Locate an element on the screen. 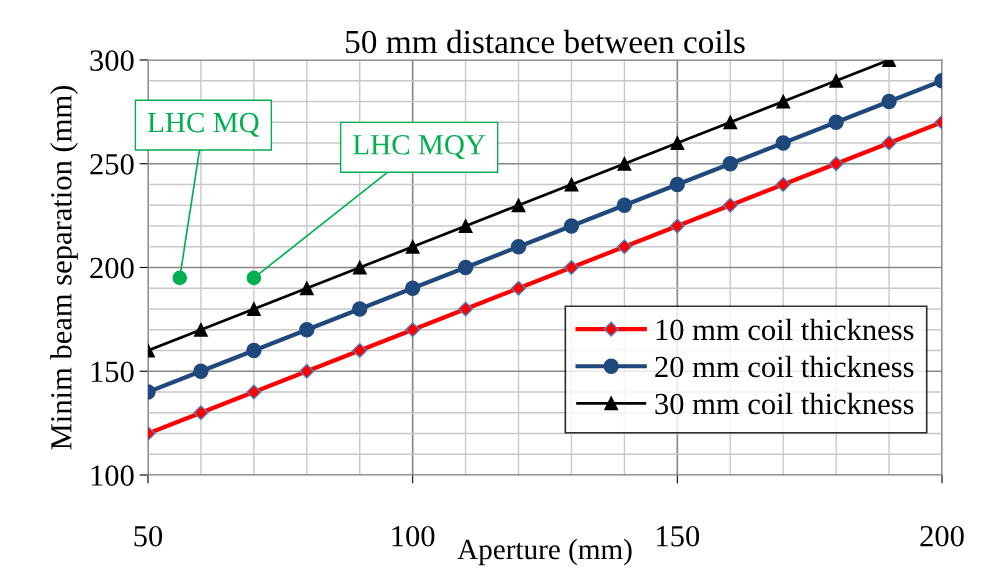 The width and height of the screenshot is (1002, 577). legend-label: 10 mm coil thickness is located at coordinates (785, 329).